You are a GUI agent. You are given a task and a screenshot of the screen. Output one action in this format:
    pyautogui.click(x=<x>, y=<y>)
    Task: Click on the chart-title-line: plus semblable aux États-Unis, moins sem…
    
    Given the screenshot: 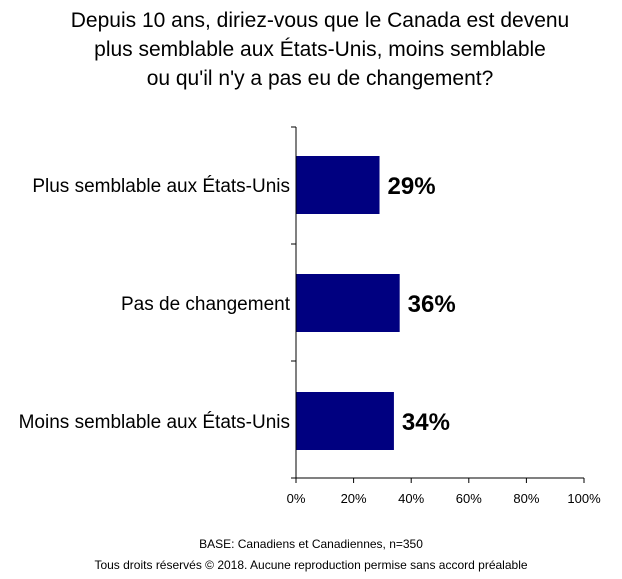 What is the action you would take?
    pyautogui.click(x=320, y=49)
    